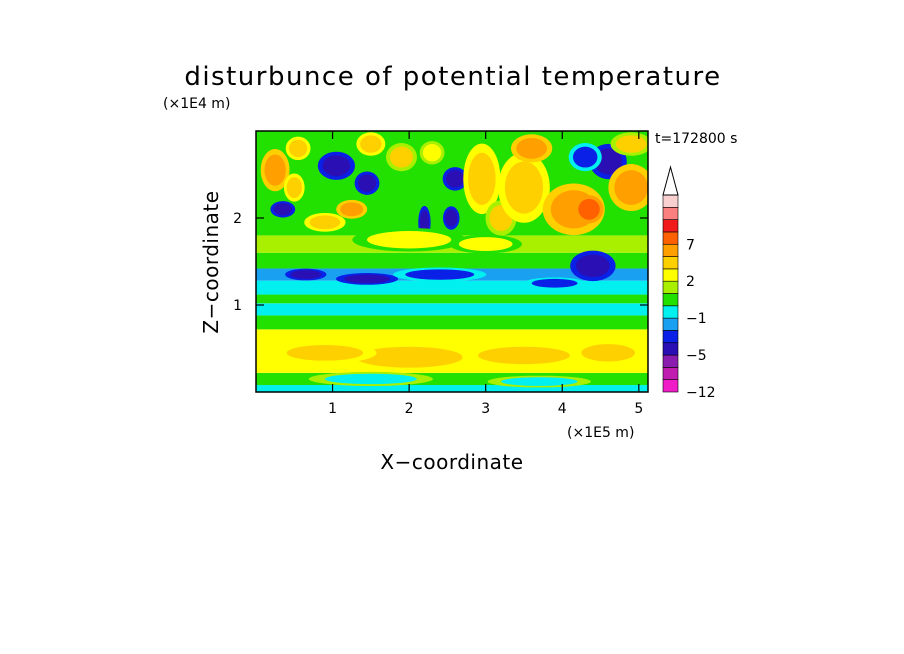 This screenshot has width=904, height=654. I want to click on y-tick-label: 1, so click(237, 306).